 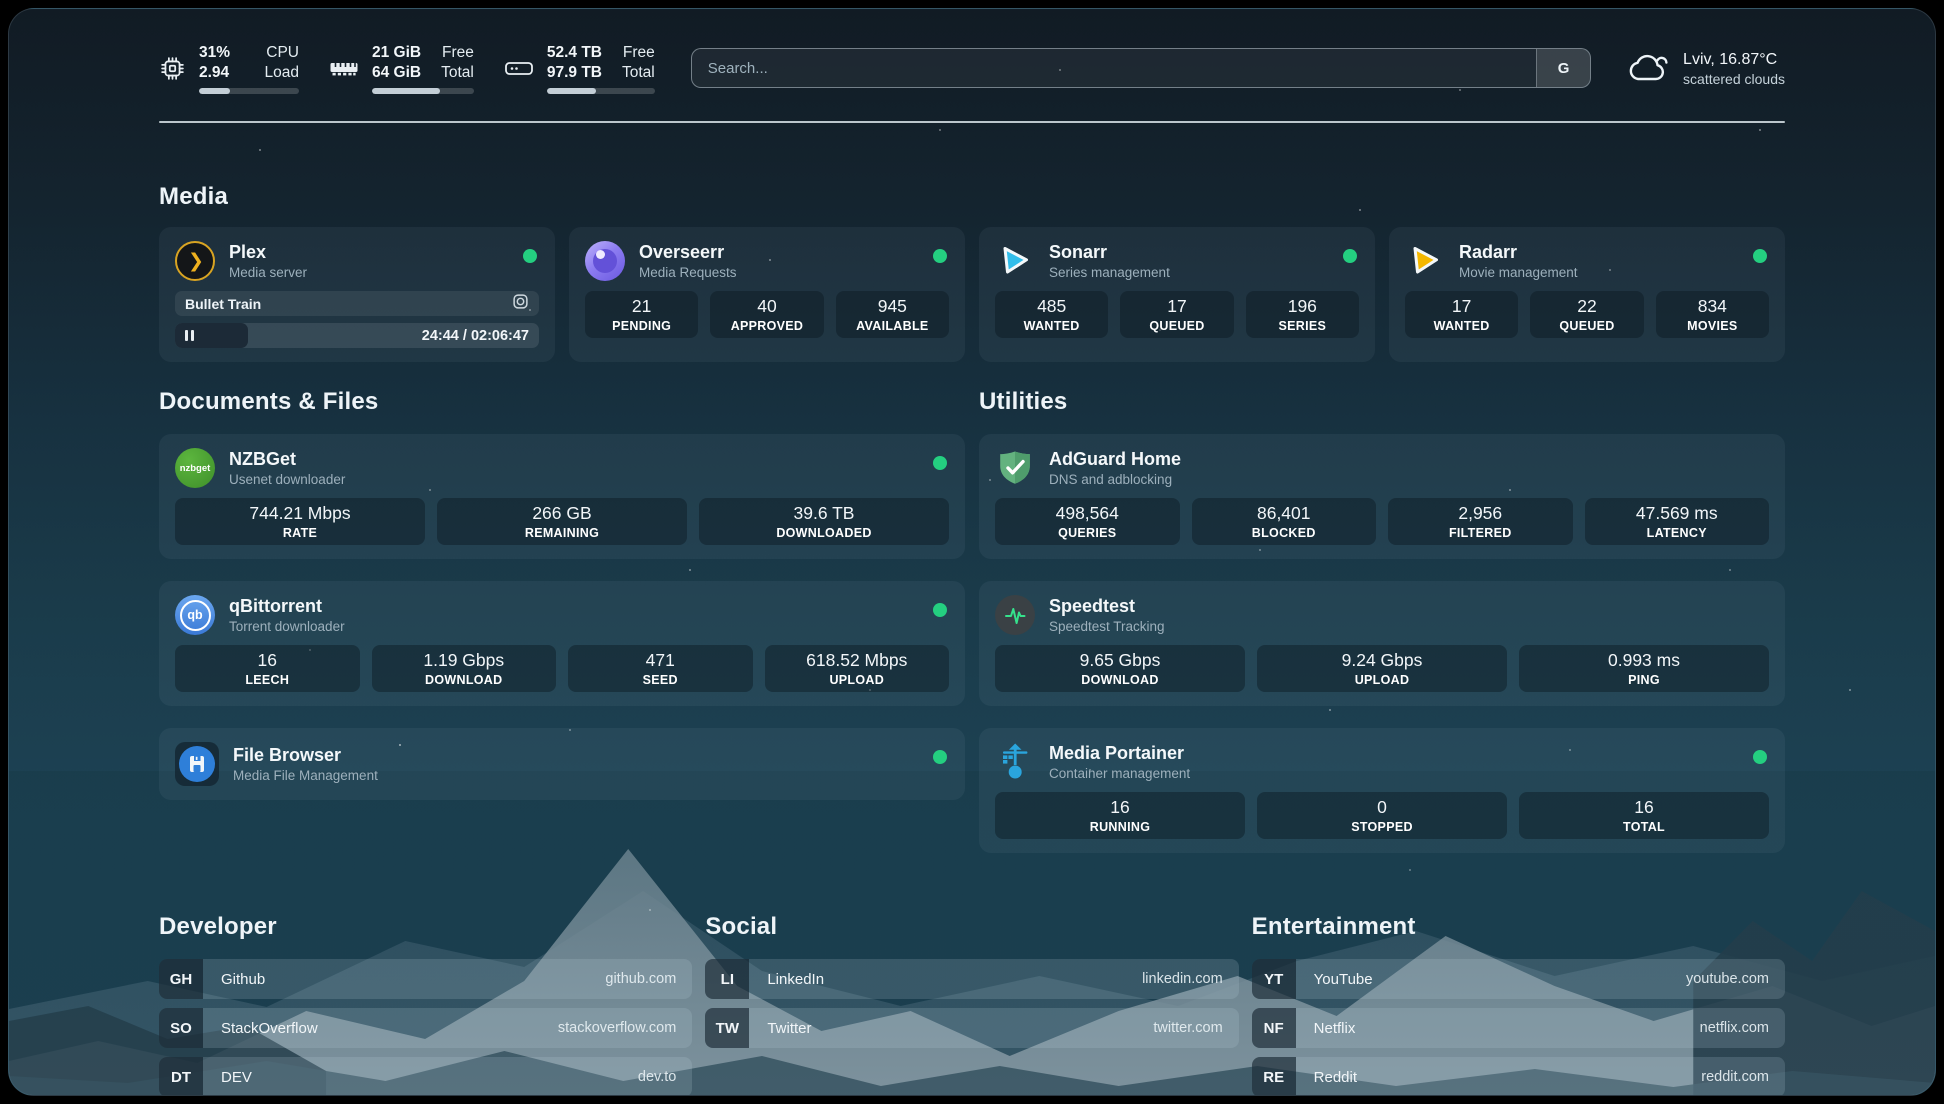 I want to click on speedtest-subtitle: Speedtest Tracking, so click(x=1107, y=626).